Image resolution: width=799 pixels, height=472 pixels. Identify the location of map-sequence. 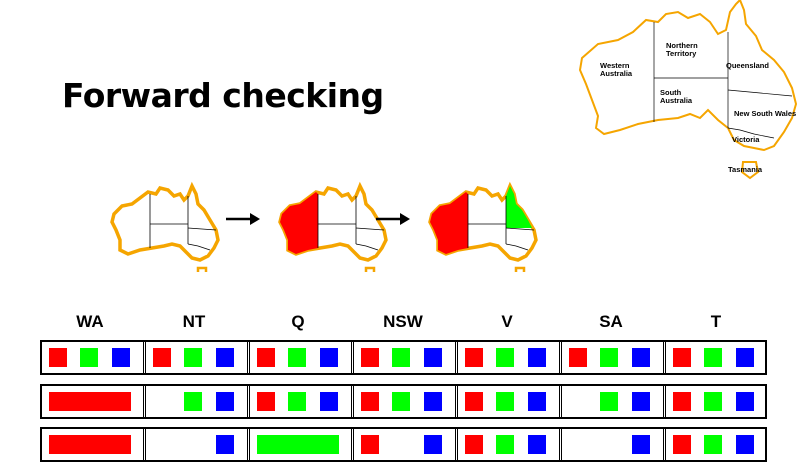
(350, 222).